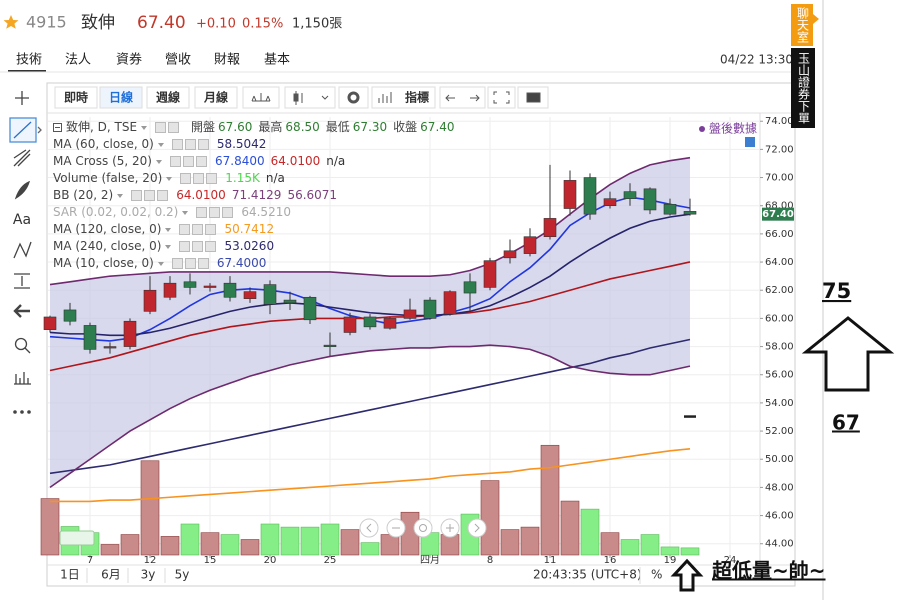  I want to click on indicator-name: MA (10, close, 0), so click(103, 263).